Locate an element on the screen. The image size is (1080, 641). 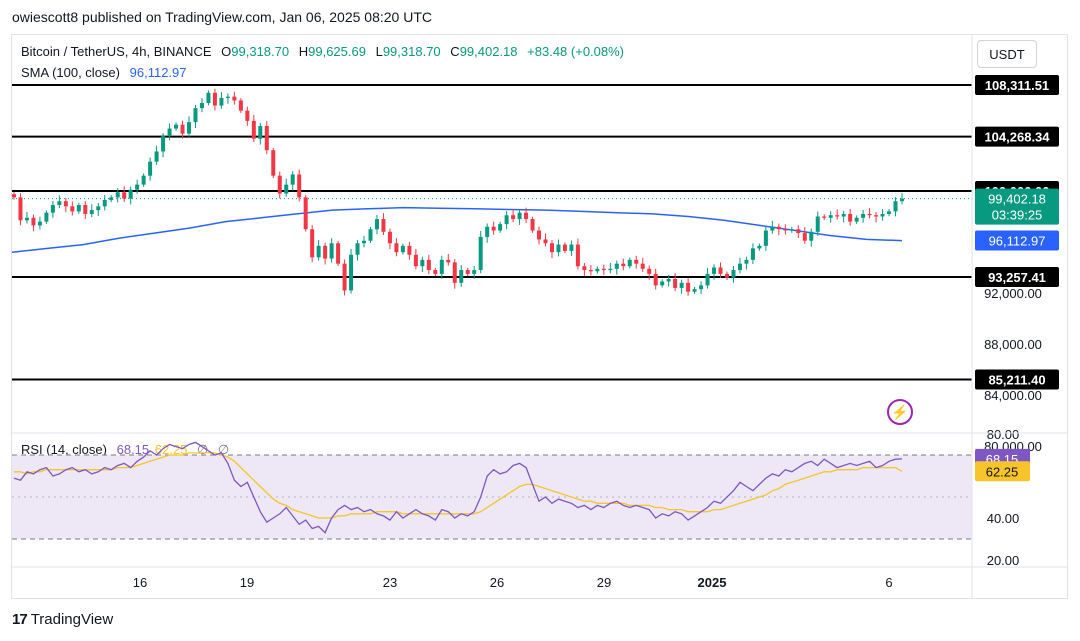
low-label: L is located at coordinates (379, 51).